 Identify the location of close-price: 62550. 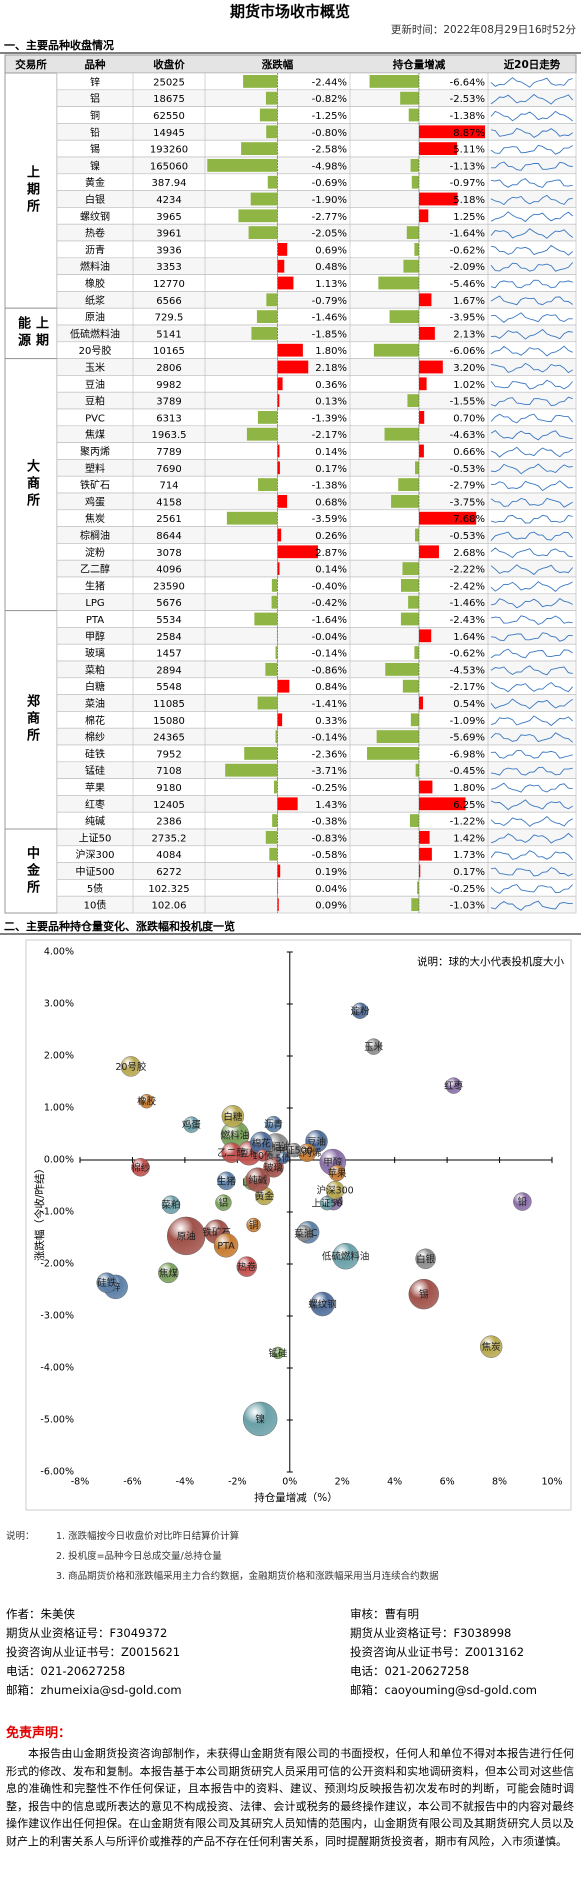
(169, 116).